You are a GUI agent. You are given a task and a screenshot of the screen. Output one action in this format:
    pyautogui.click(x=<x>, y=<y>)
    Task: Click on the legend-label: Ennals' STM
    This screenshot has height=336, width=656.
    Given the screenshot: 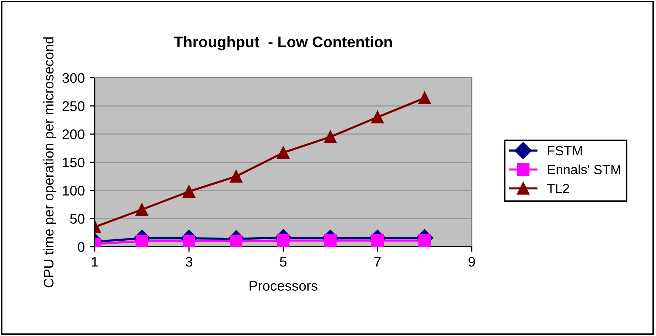 What is the action you would take?
    pyautogui.click(x=584, y=169)
    